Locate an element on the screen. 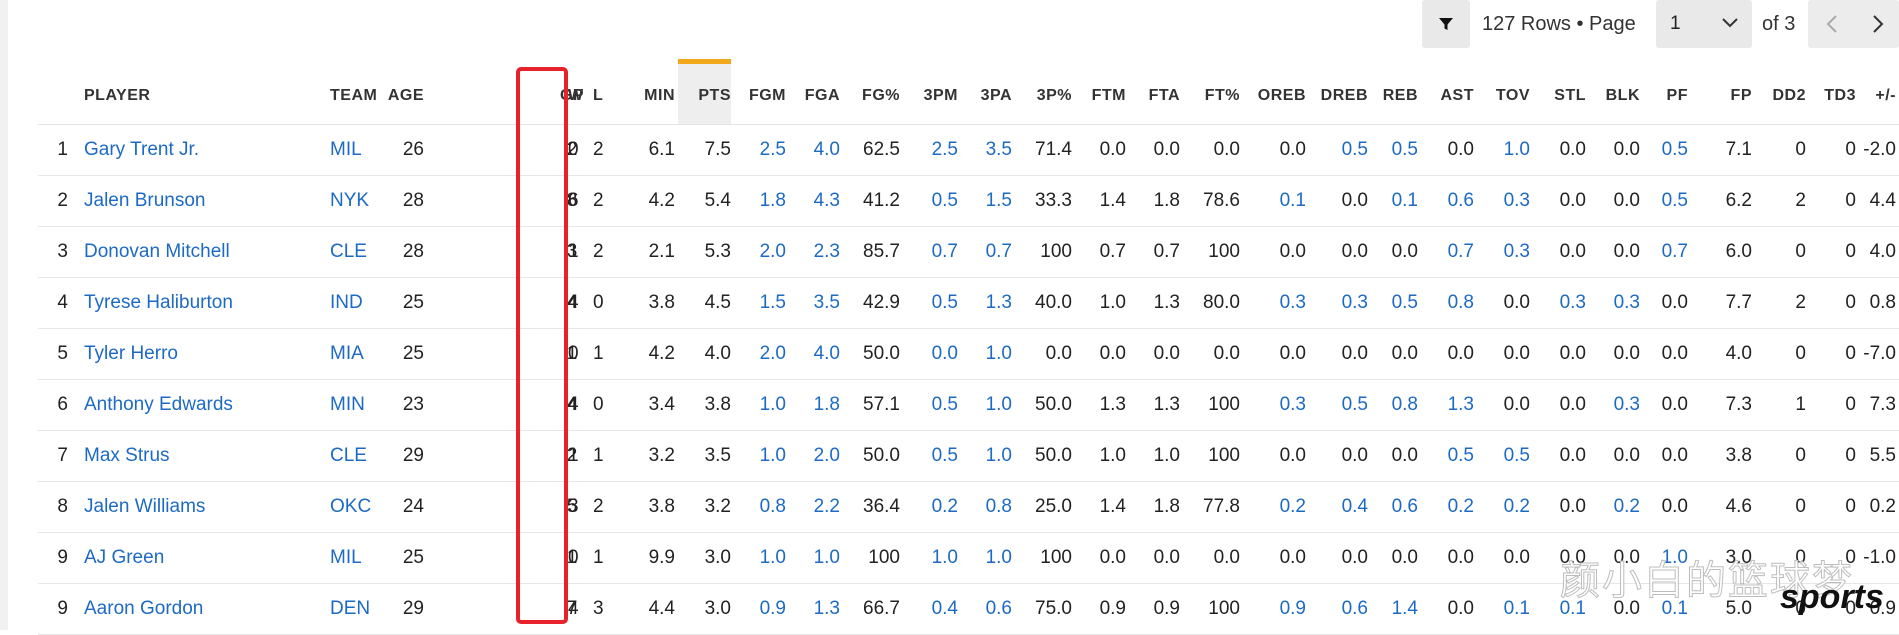 The height and width of the screenshot is (635, 1899). team-link: OKC is located at coordinates (351, 506).